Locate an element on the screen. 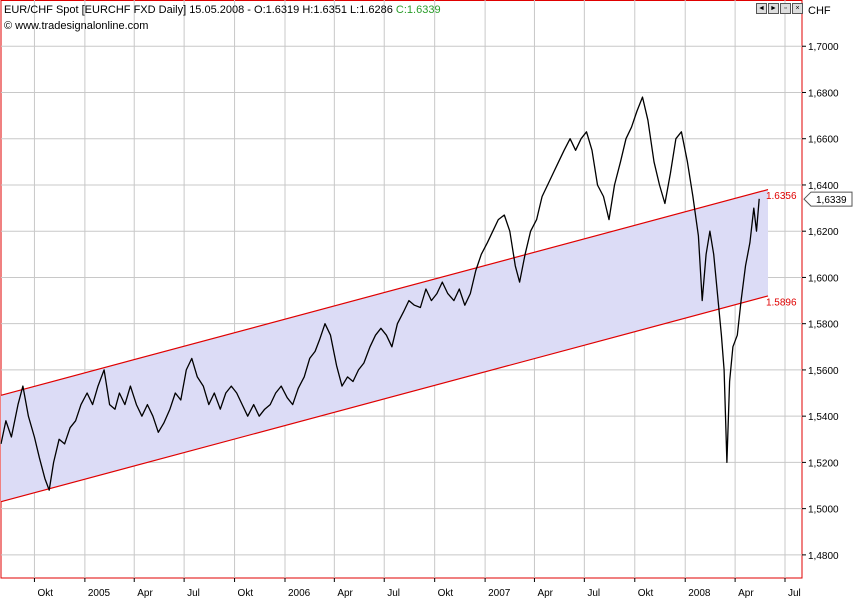 This screenshot has height=602, width=855. window-controls: ◄ ► ▫ × is located at coordinates (779, 8).